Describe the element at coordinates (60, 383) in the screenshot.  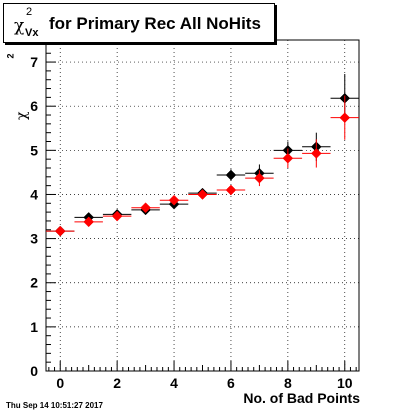
I see `x-tick-label: 0` at that location.